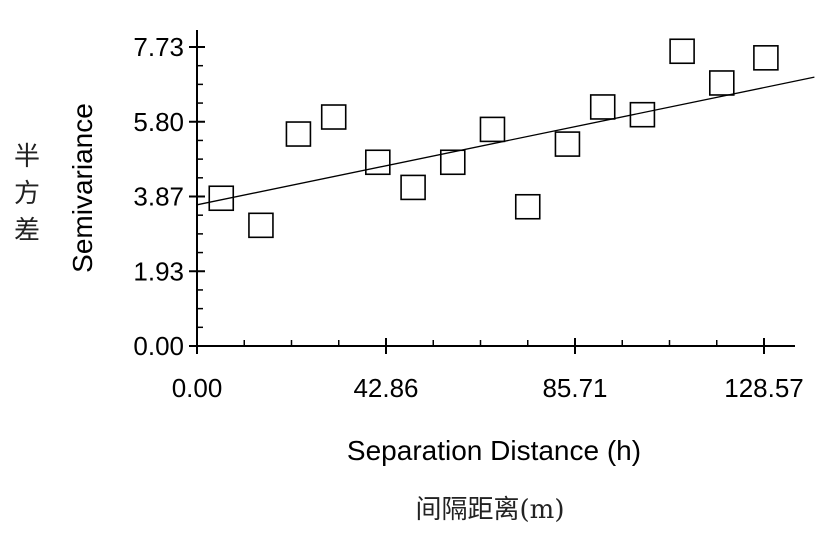 This screenshot has height=542, width=827. Describe the element at coordinates (488, 370) in the screenshot. I see `x-ticks: 0.00 42.86 85.71 128.57` at that location.